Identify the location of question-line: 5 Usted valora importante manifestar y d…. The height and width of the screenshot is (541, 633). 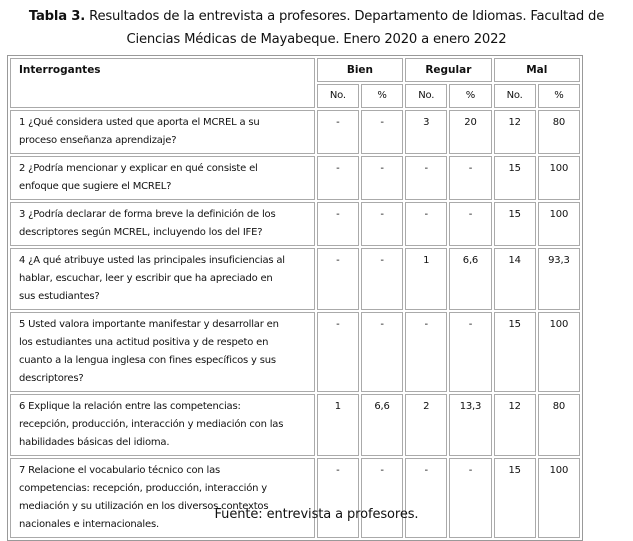
(149, 324).